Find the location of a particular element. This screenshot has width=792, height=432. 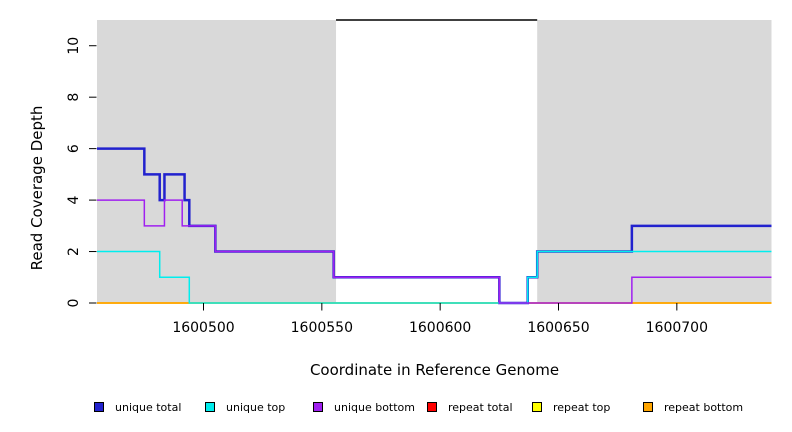

legend-entry-repeat-bottom: repeat bottom is located at coordinates (693, 407).